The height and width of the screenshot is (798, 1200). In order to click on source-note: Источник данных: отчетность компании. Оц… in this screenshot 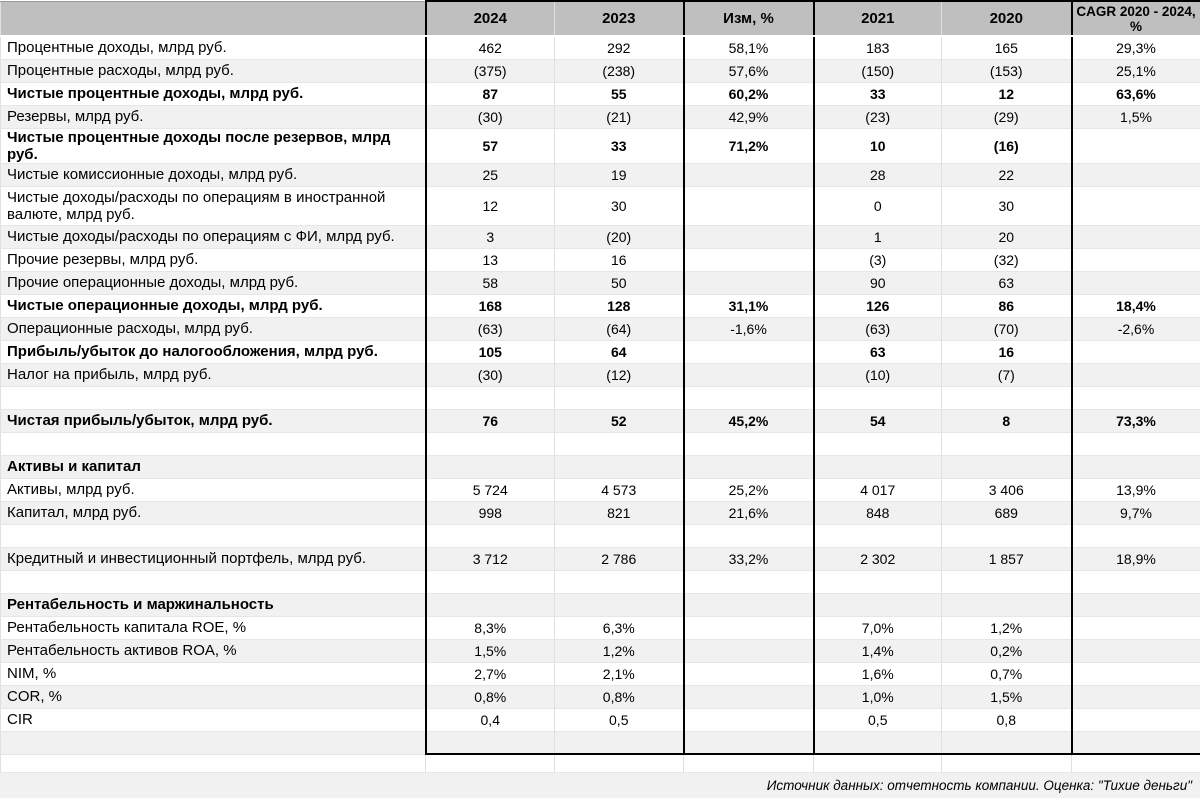, I will do `click(600, 785)`.